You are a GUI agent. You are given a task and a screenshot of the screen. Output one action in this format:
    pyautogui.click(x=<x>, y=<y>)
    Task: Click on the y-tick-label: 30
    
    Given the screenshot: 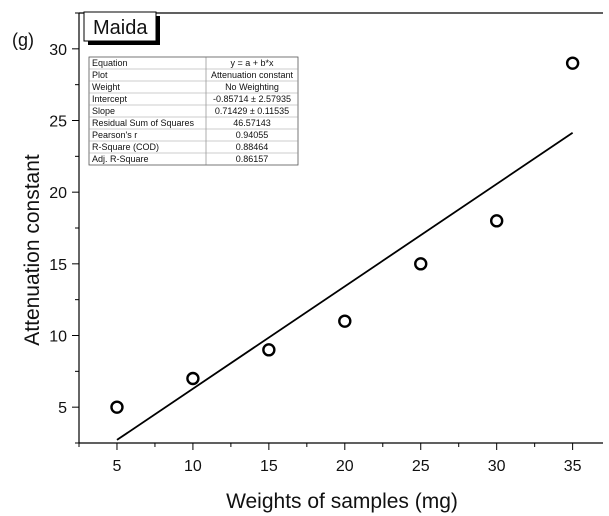 What is the action you would take?
    pyautogui.click(x=58, y=50)
    